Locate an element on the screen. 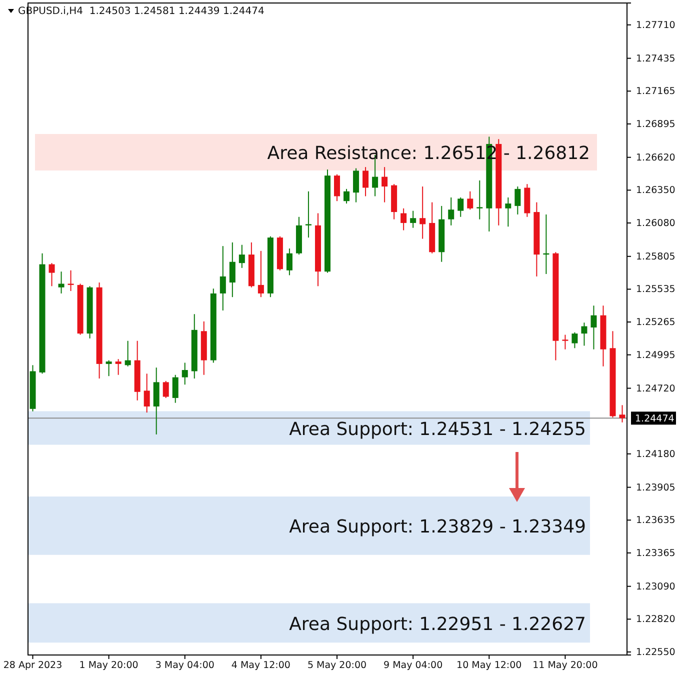  x-tick-label: 4 May 12:00 is located at coordinates (260, 665).